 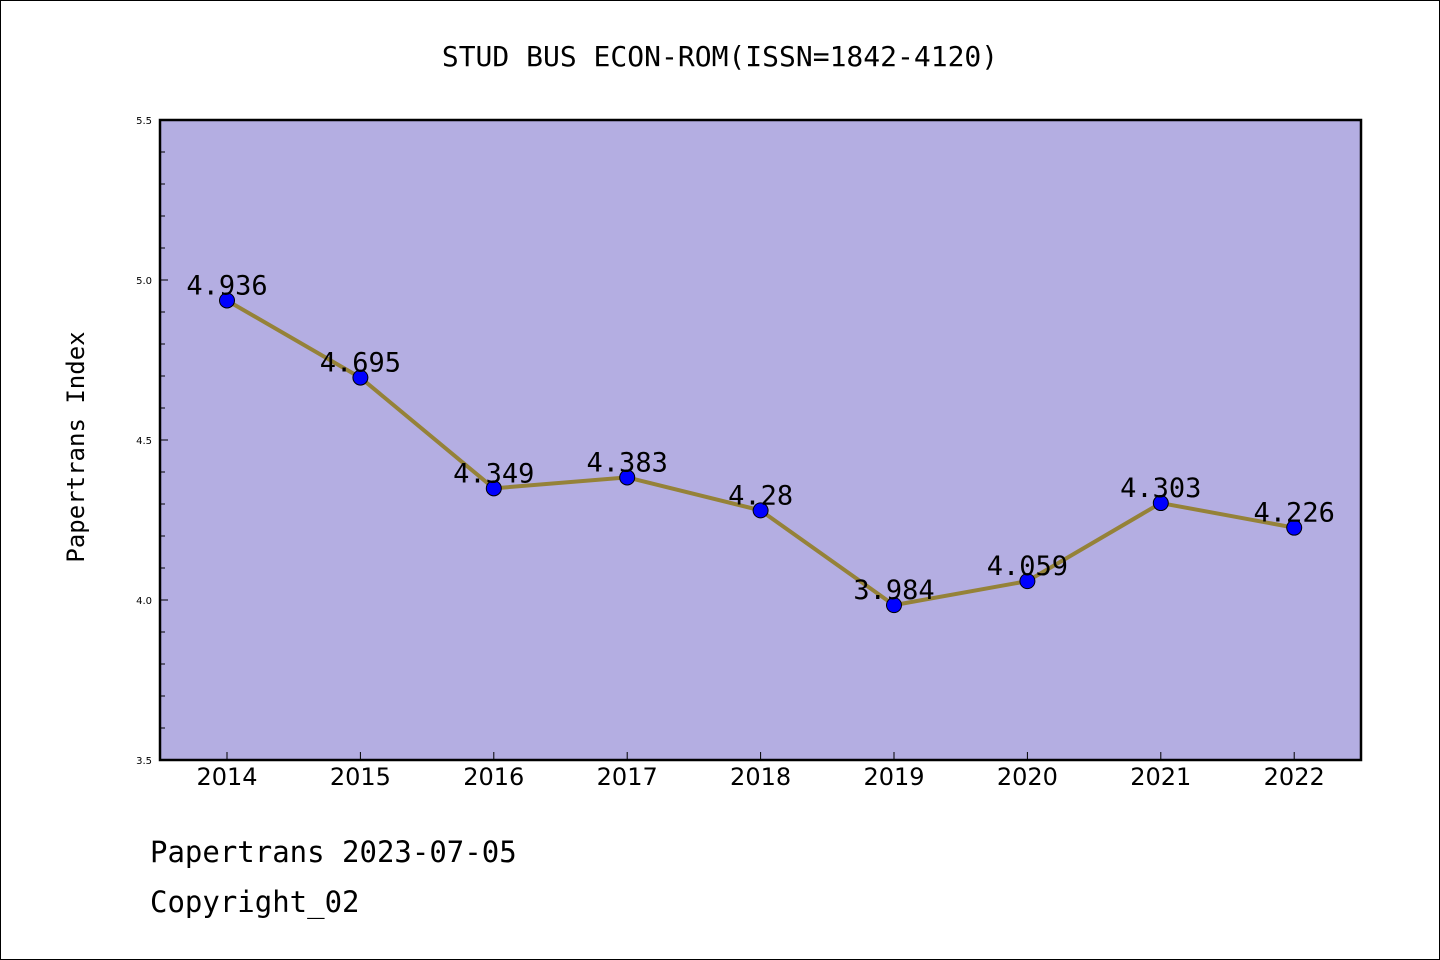 What do you see at coordinates (760, 777) in the screenshot?
I see `x-tick-label: 2018` at bounding box center [760, 777].